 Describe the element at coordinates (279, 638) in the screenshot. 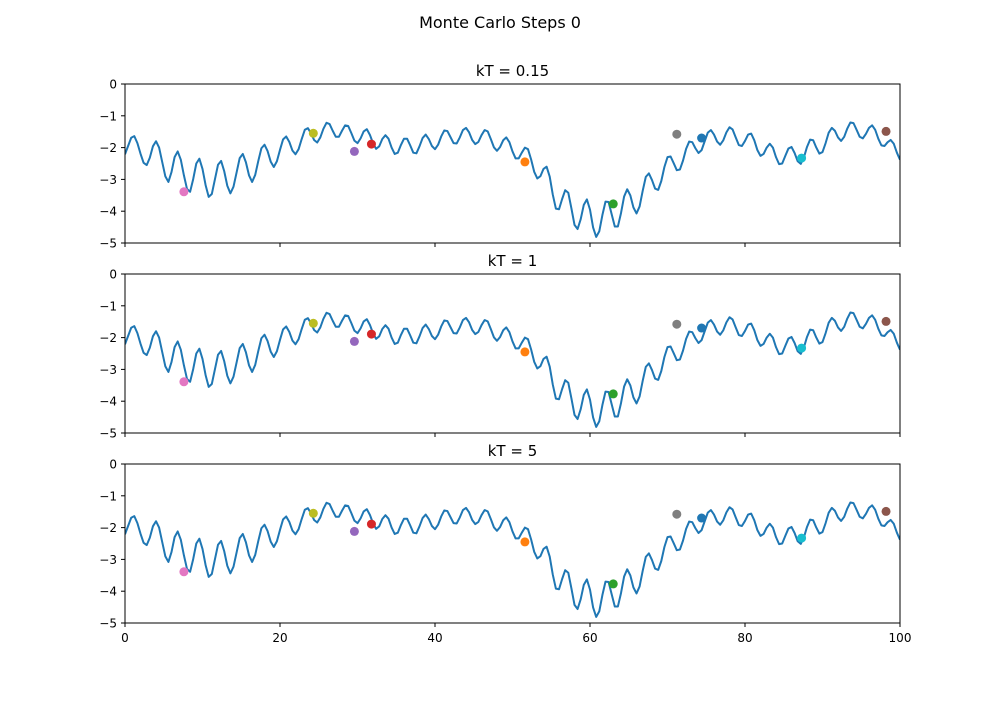

I see `x-tick-label: 20` at that location.